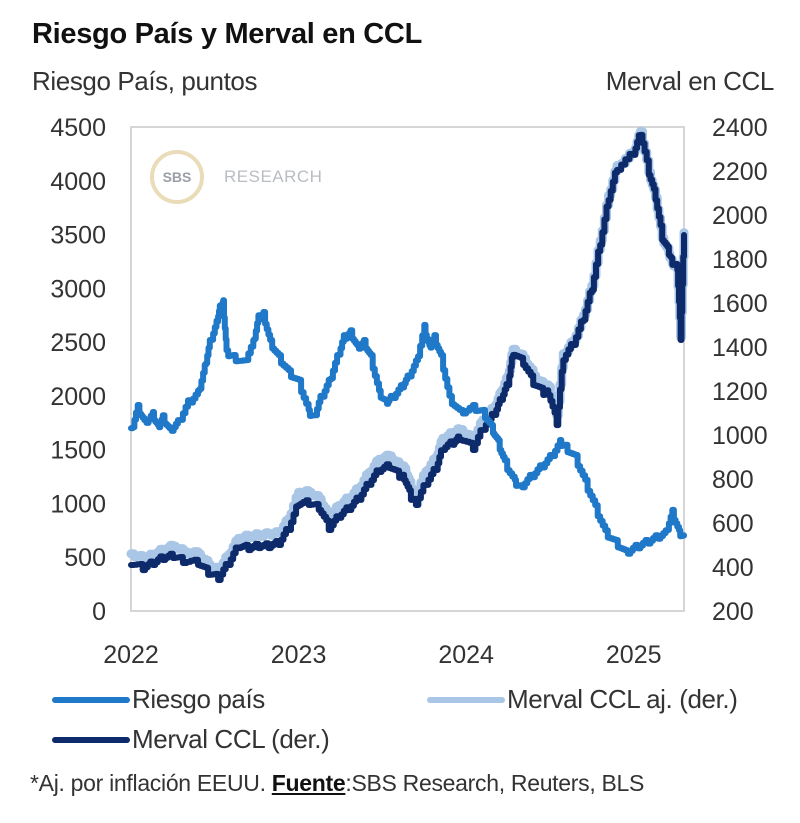  What do you see at coordinates (733, 568) in the screenshot?
I see `right-axis-tick-label: 400` at bounding box center [733, 568].